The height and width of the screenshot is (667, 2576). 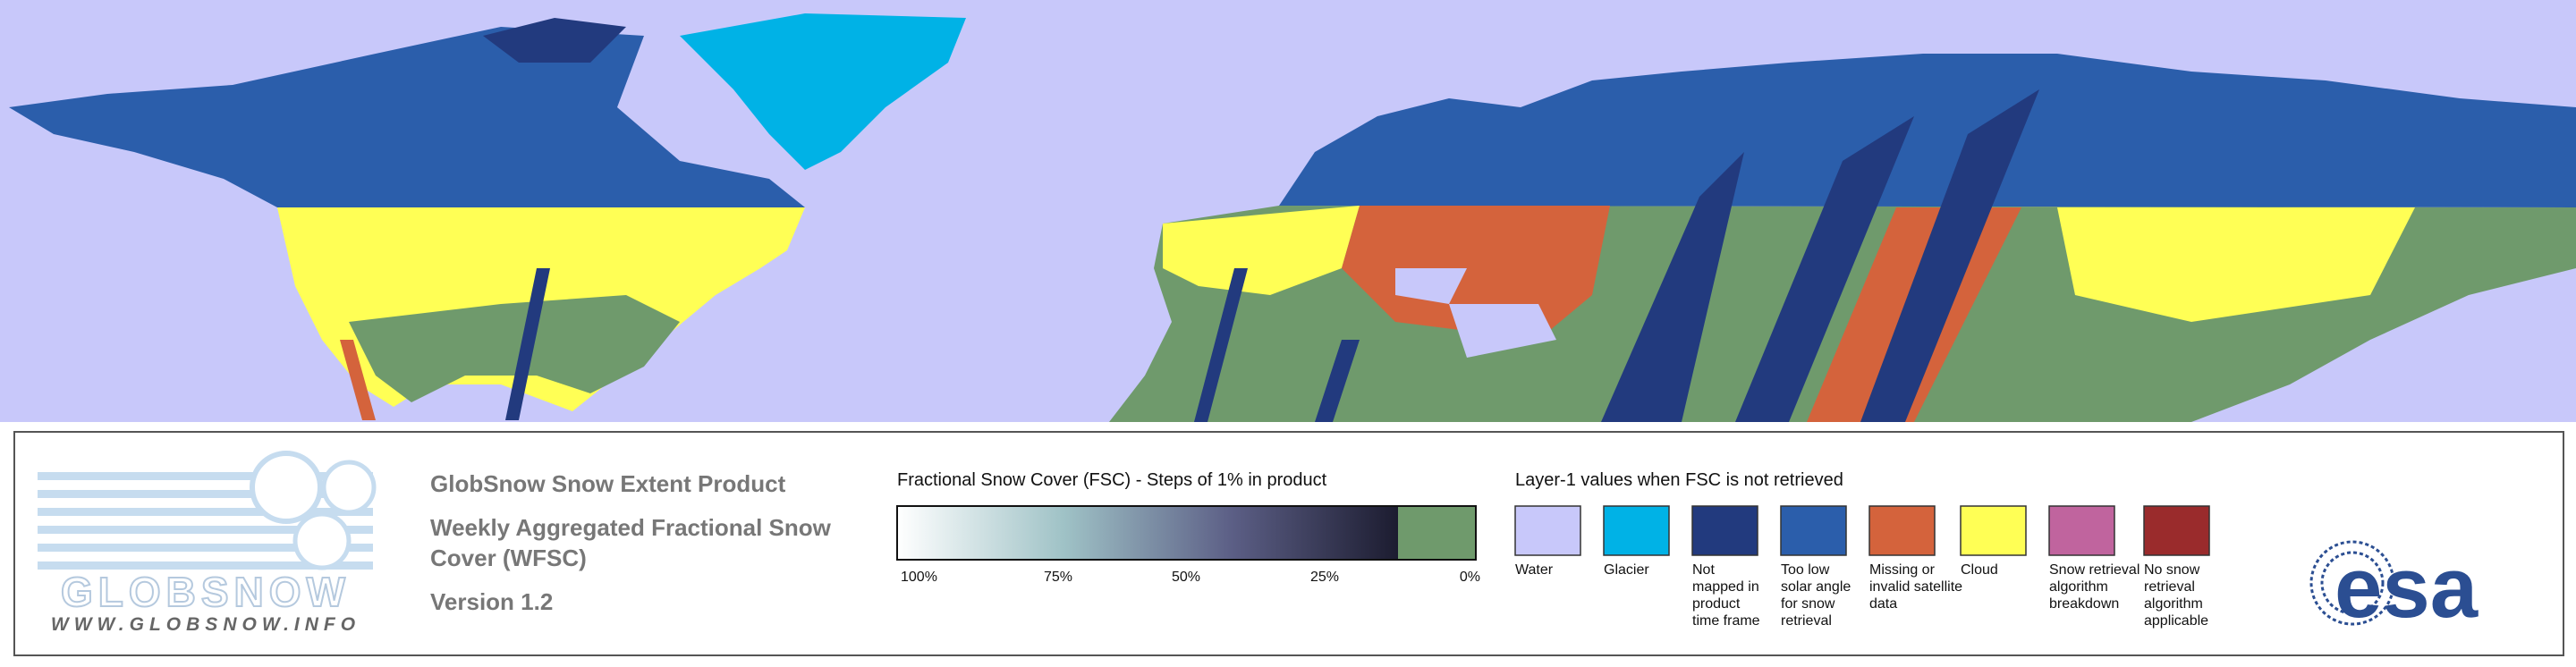 I want to click on title: GlobSnow Snow Extent Product, so click(x=608, y=484).